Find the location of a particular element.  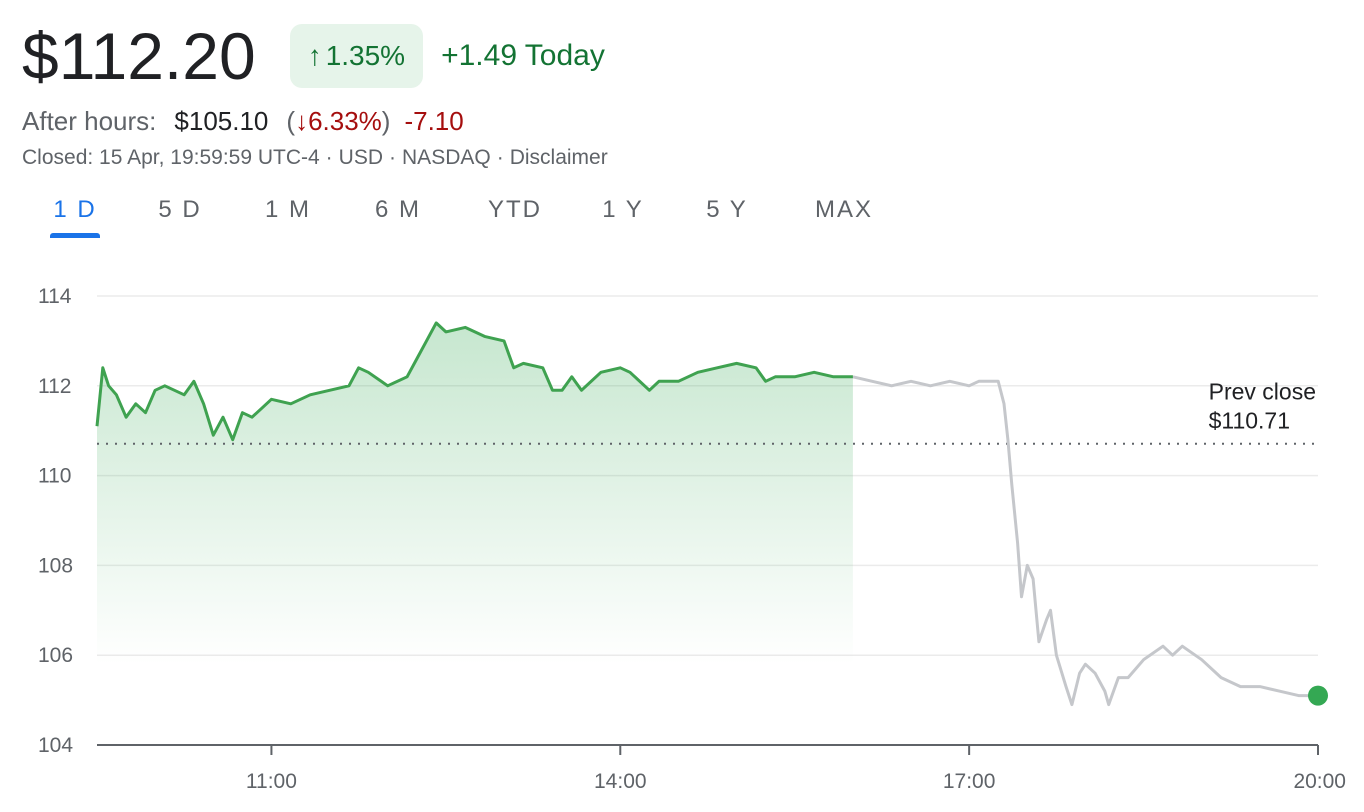

tab-max: MAX is located at coordinates (844, 218).